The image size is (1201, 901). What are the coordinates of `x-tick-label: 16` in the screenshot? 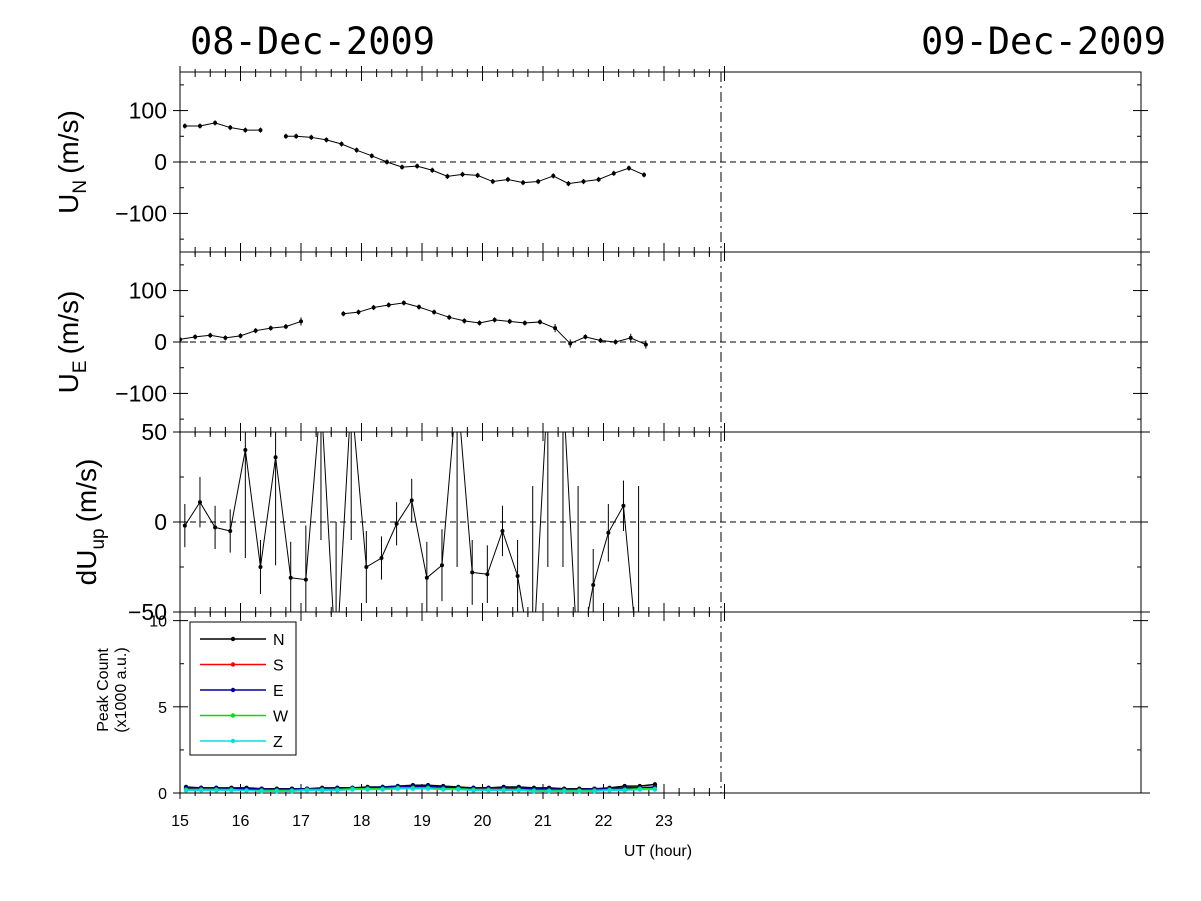 It's located at (241, 821).